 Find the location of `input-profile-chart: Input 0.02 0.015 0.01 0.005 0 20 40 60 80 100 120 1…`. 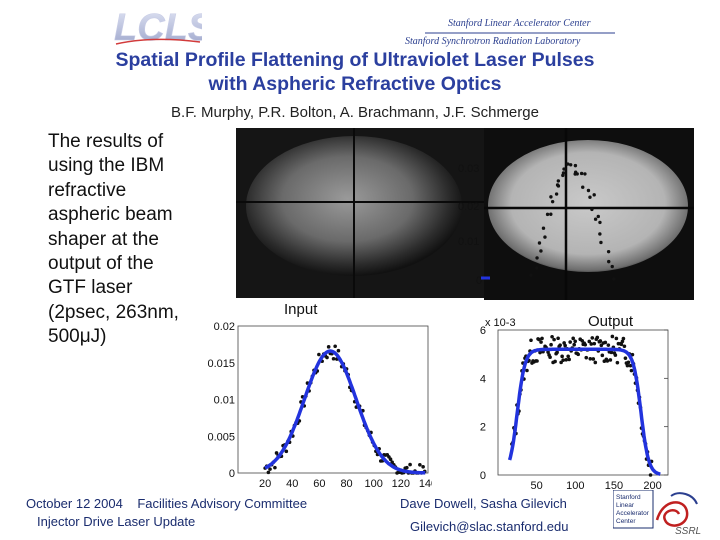

input-profile-chart: Input 0.02 0.015 0.01 0.005 0 20 40 60 80 100 120 1… is located at coordinates (319, 395).